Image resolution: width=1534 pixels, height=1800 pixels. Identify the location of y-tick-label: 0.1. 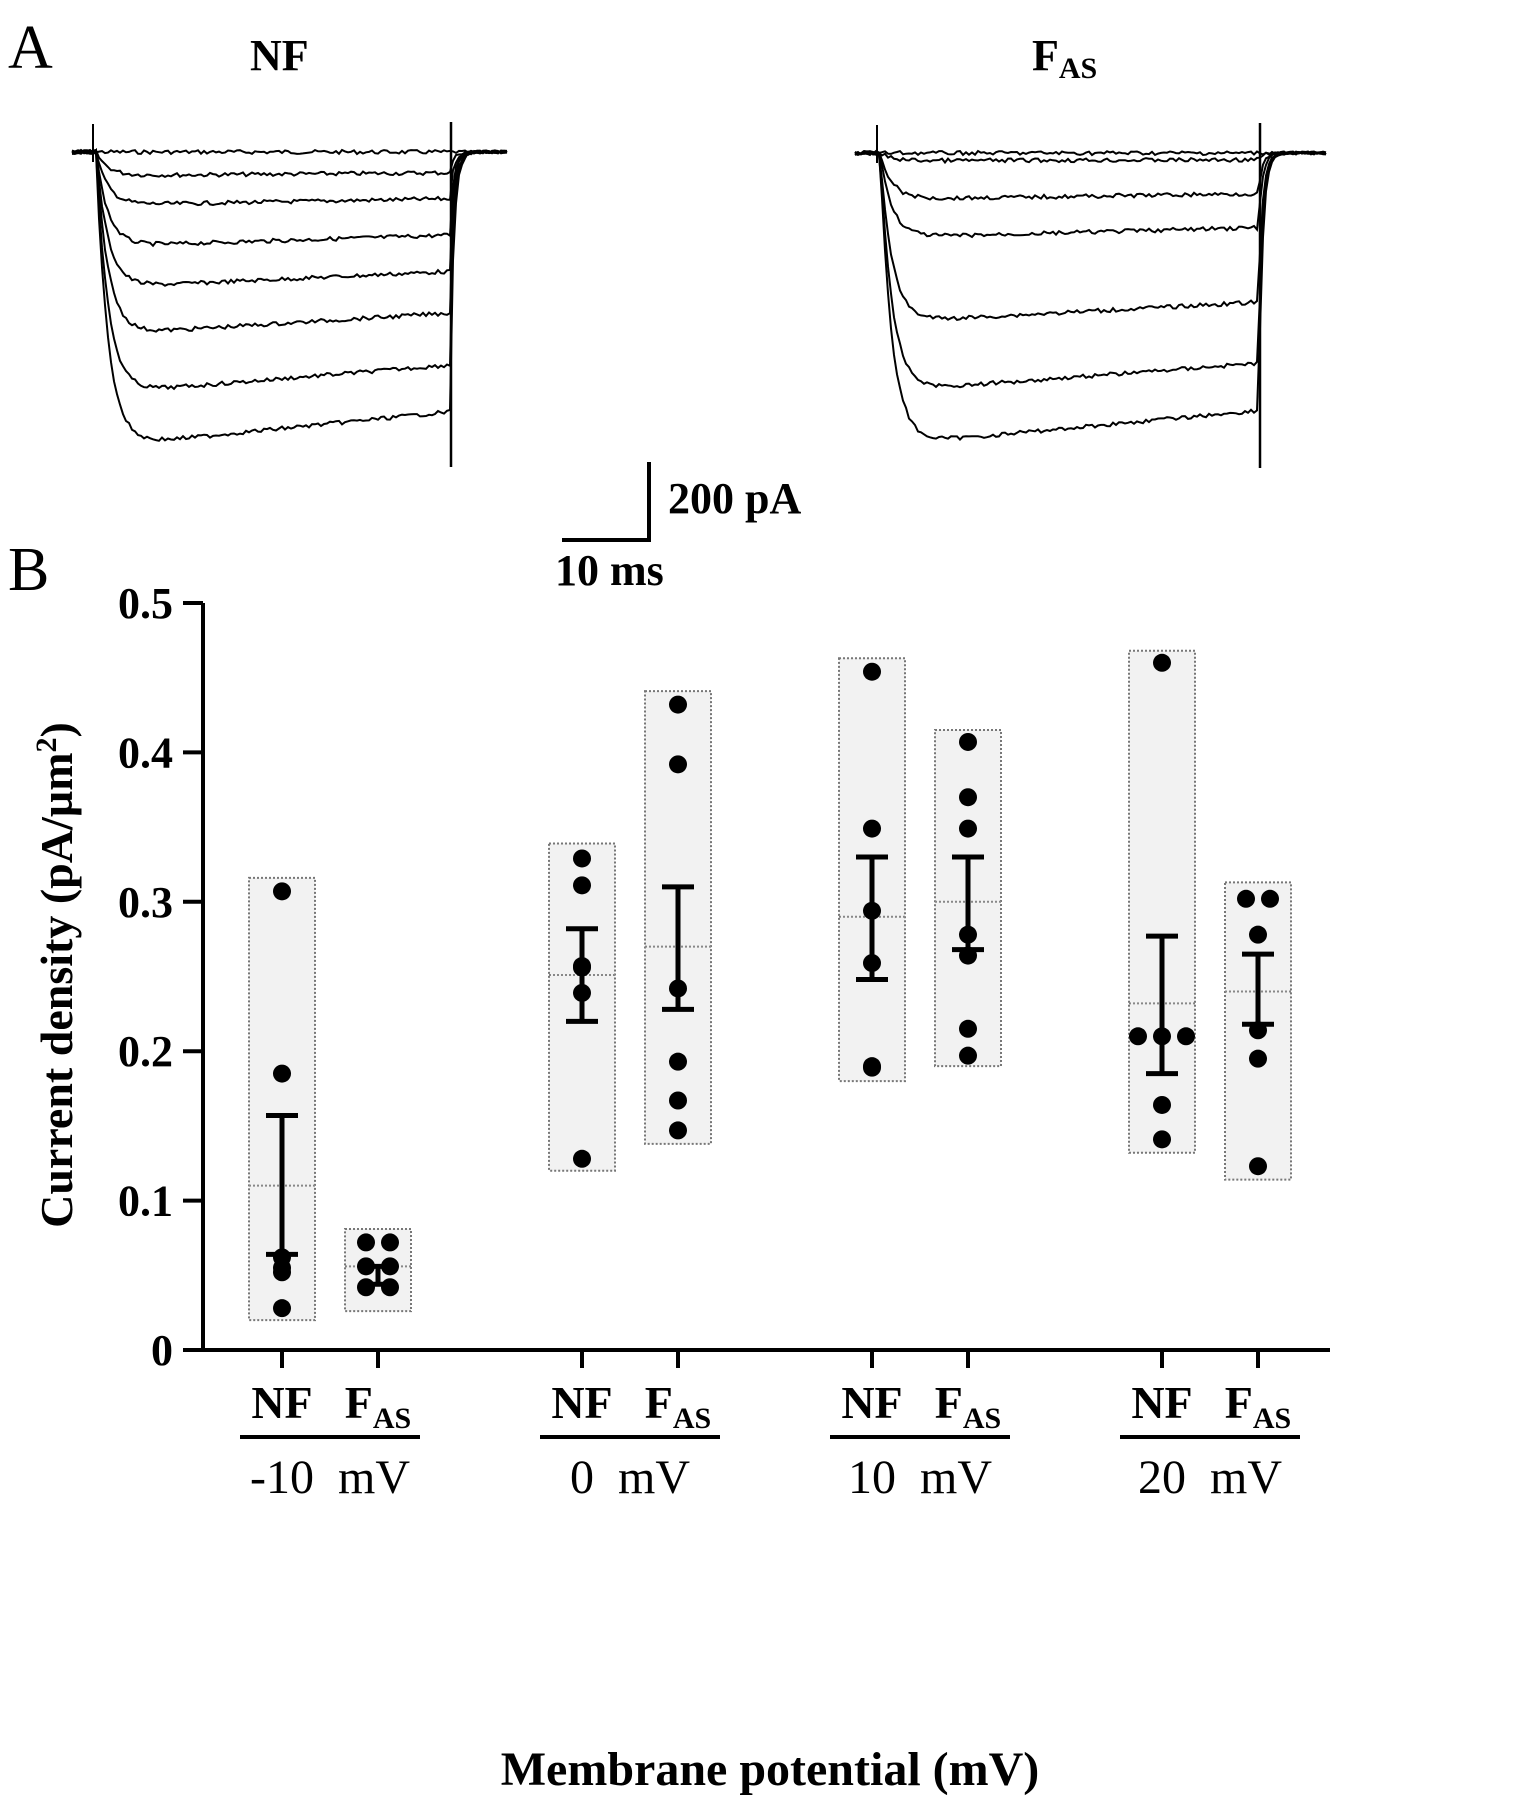
(145, 1201).